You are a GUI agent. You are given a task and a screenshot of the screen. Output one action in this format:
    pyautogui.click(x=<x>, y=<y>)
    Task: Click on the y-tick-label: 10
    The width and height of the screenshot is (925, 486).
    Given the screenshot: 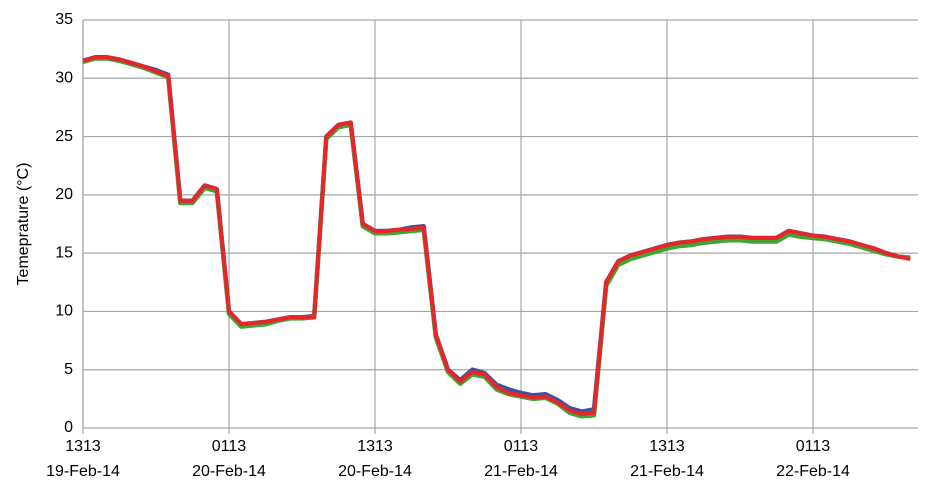 What is the action you would take?
    pyautogui.click(x=64, y=311)
    